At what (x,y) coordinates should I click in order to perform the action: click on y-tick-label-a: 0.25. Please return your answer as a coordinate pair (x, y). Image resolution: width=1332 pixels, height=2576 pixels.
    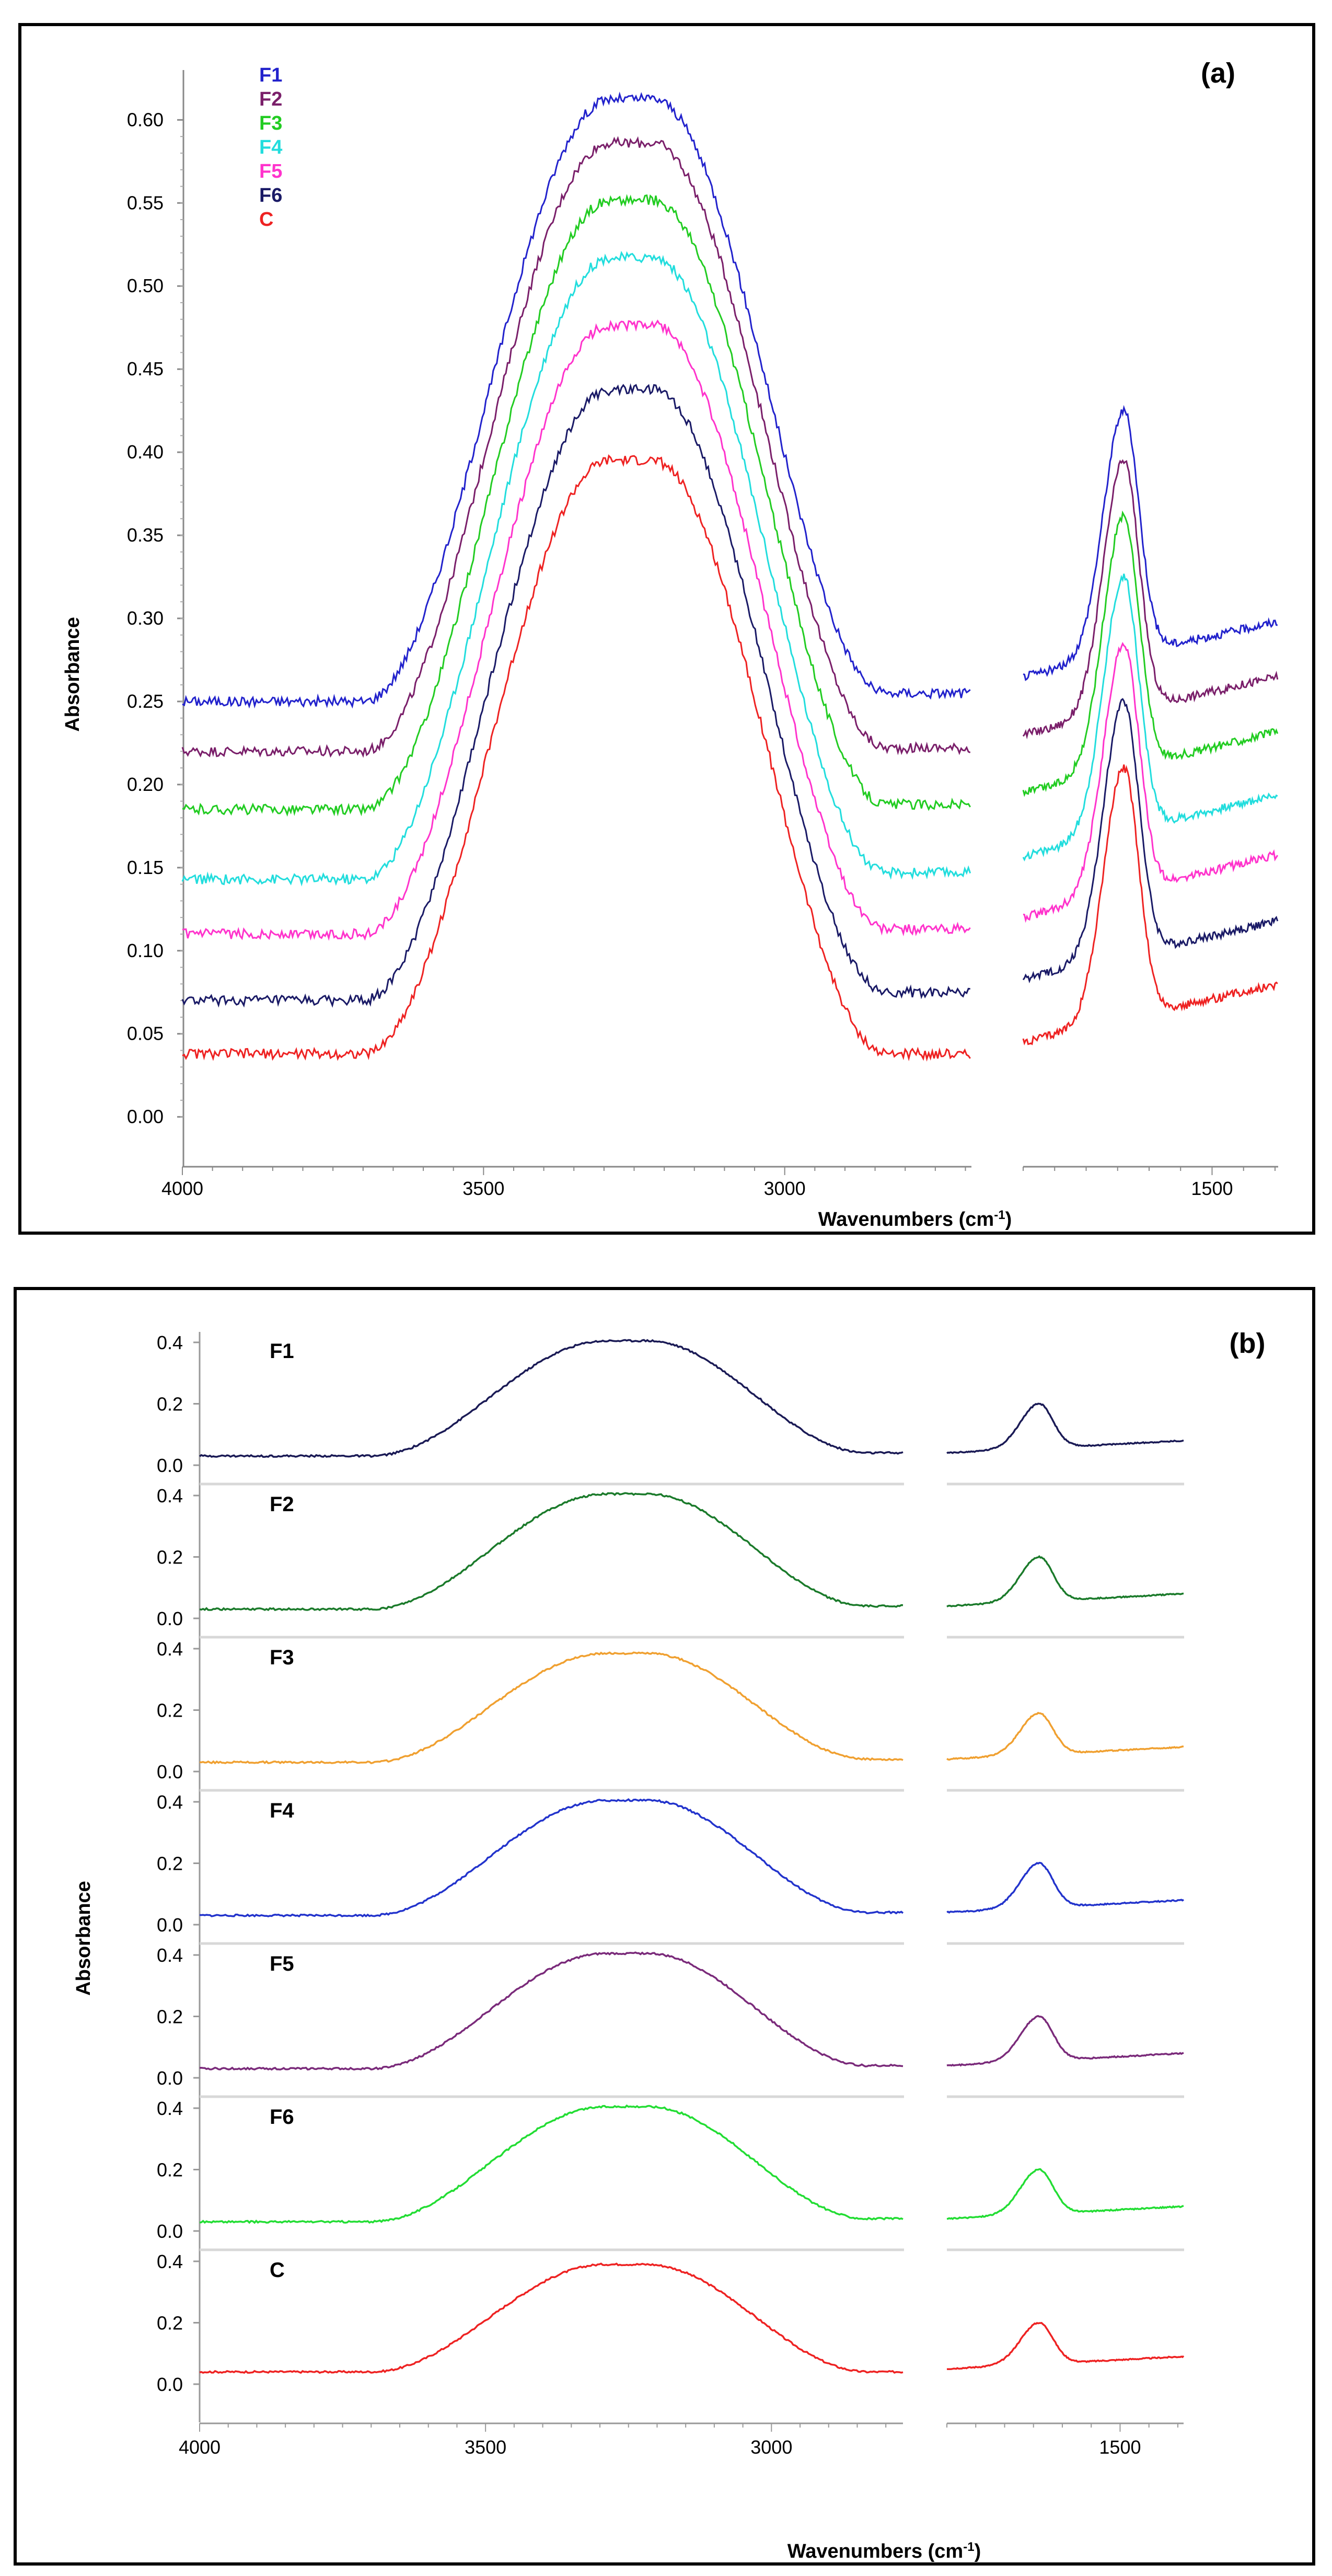
    Looking at the image, I should click on (145, 701).